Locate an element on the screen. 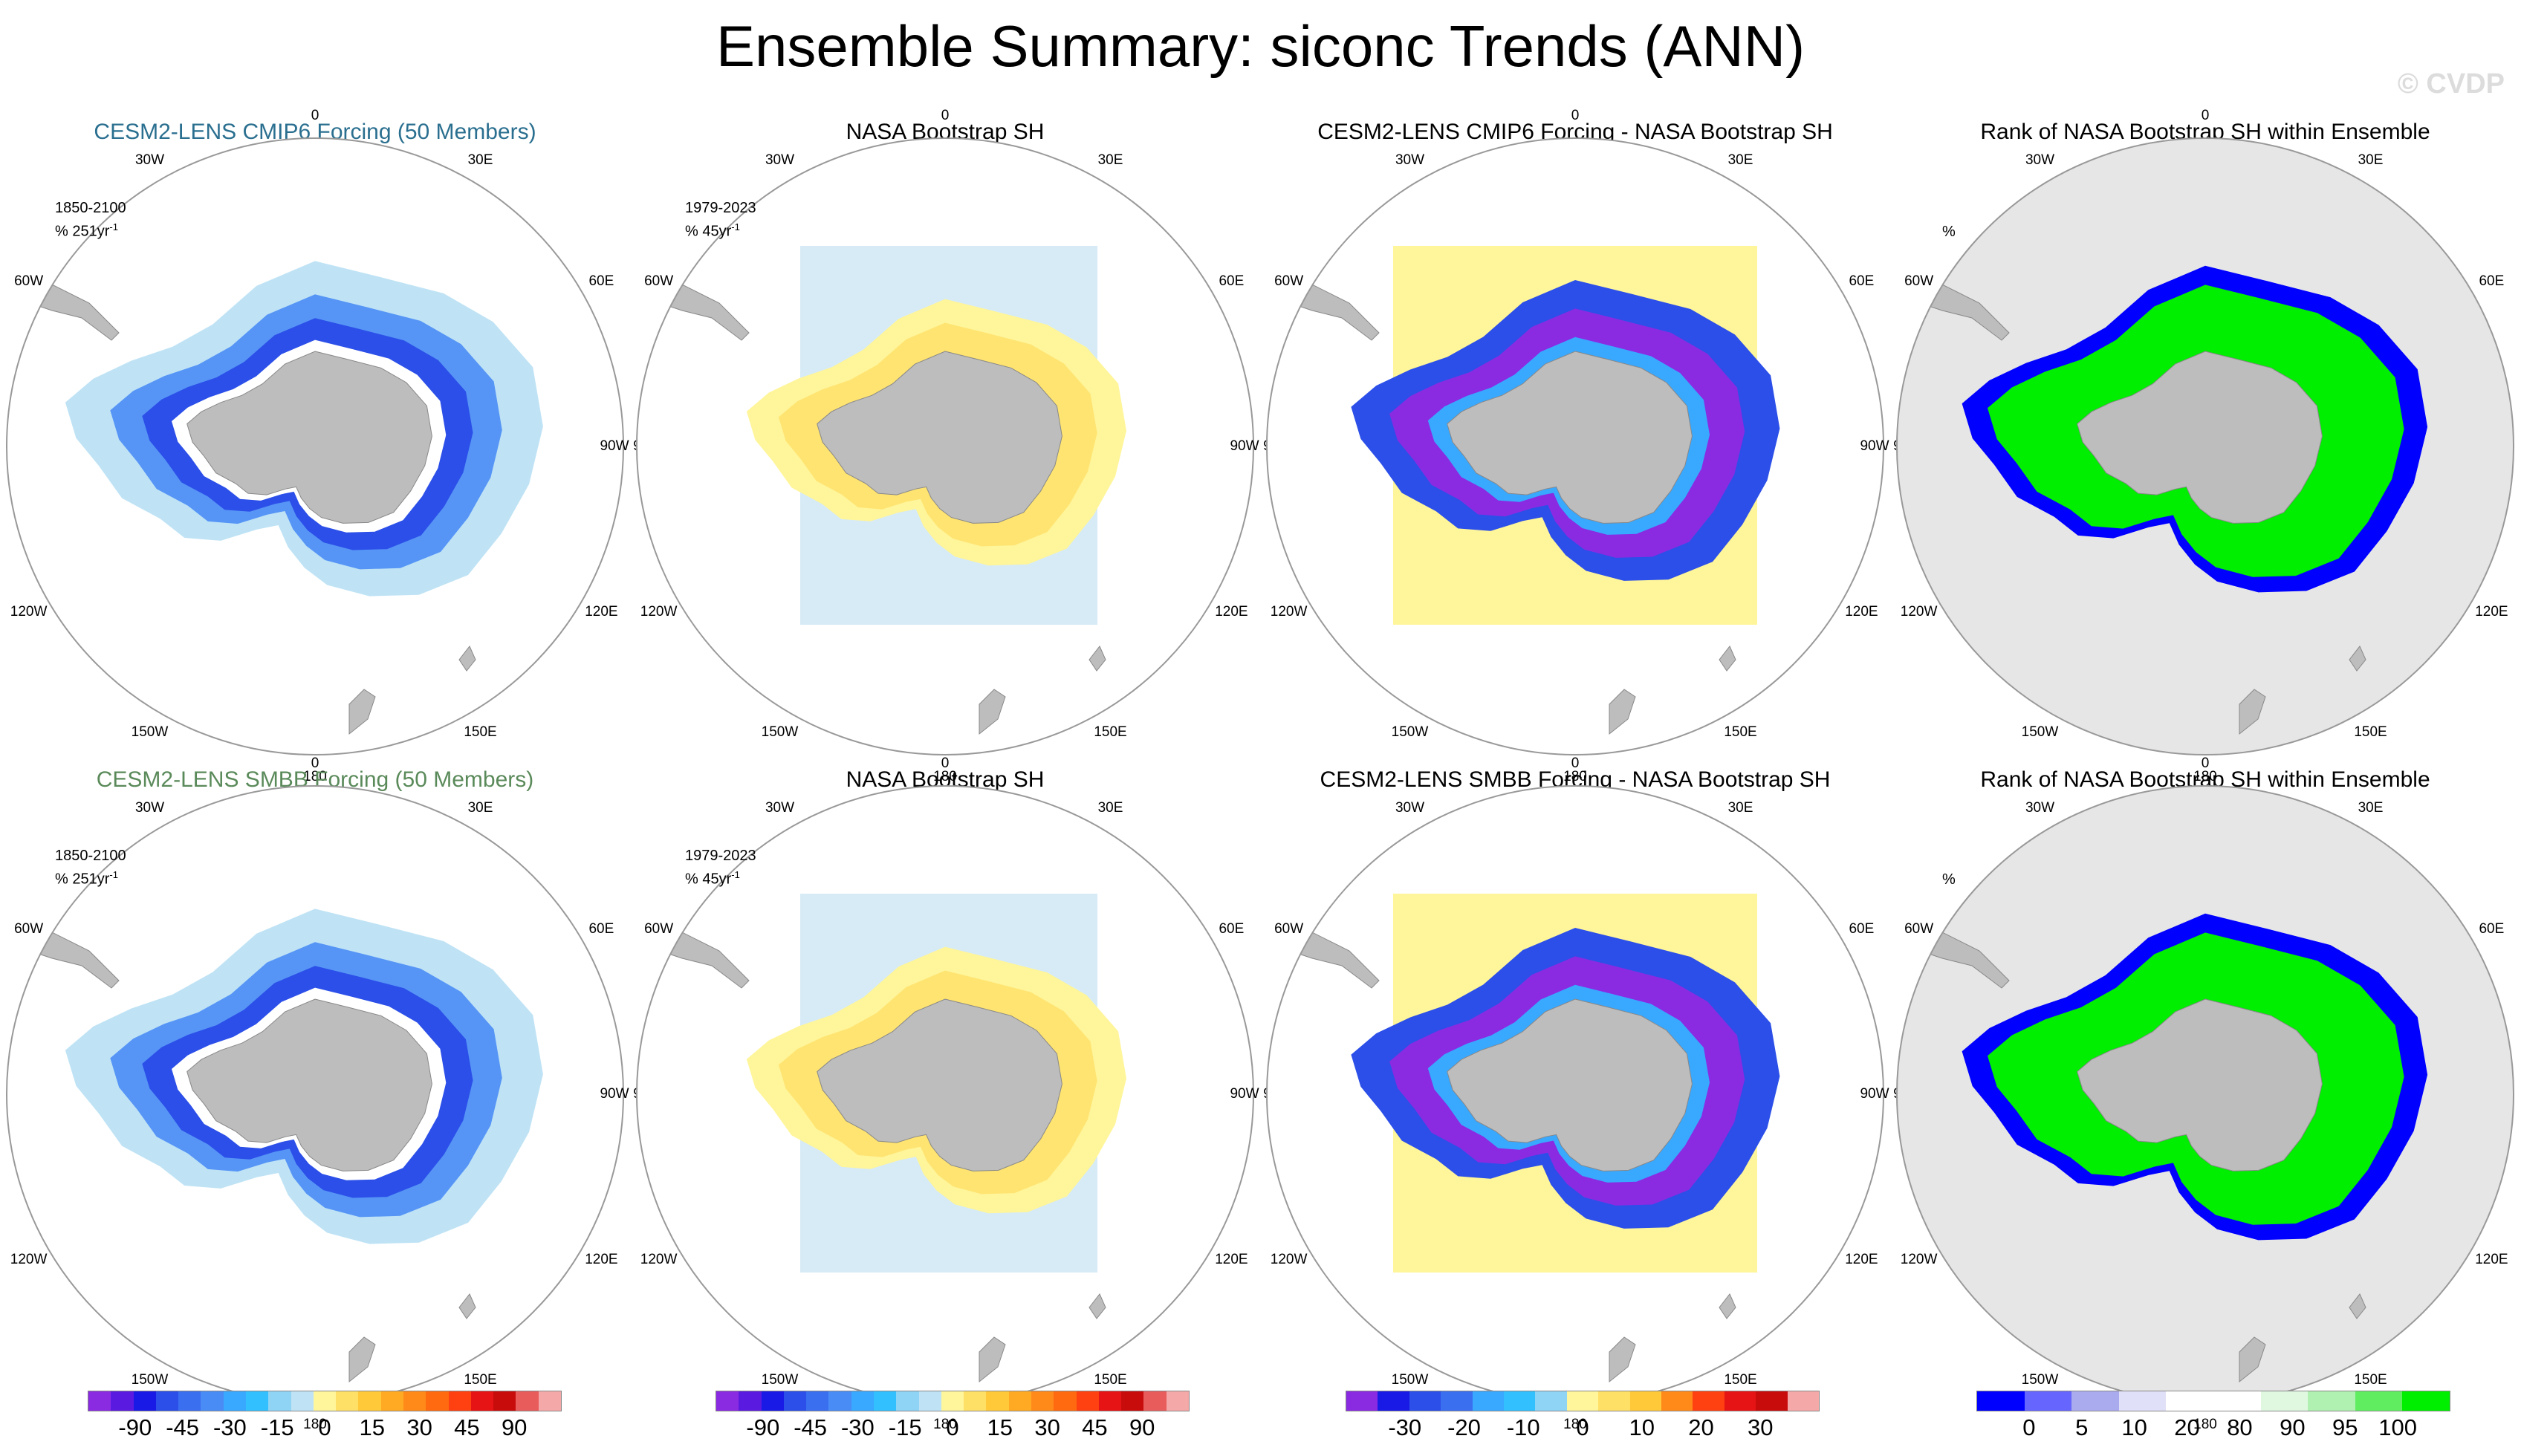  units-label: % 45yr-1 is located at coordinates (712, 231).